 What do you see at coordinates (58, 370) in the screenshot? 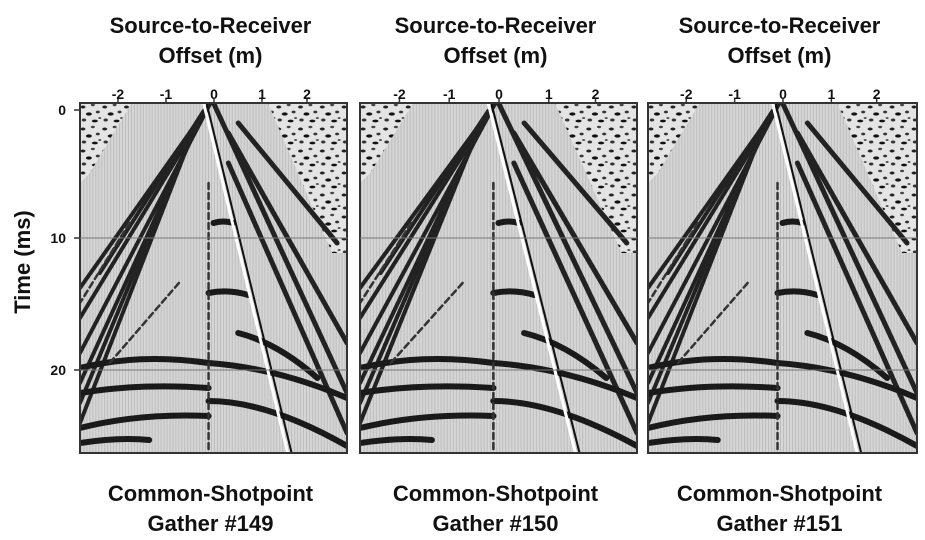
I see `y-tick-label: 20` at bounding box center [58, 370].